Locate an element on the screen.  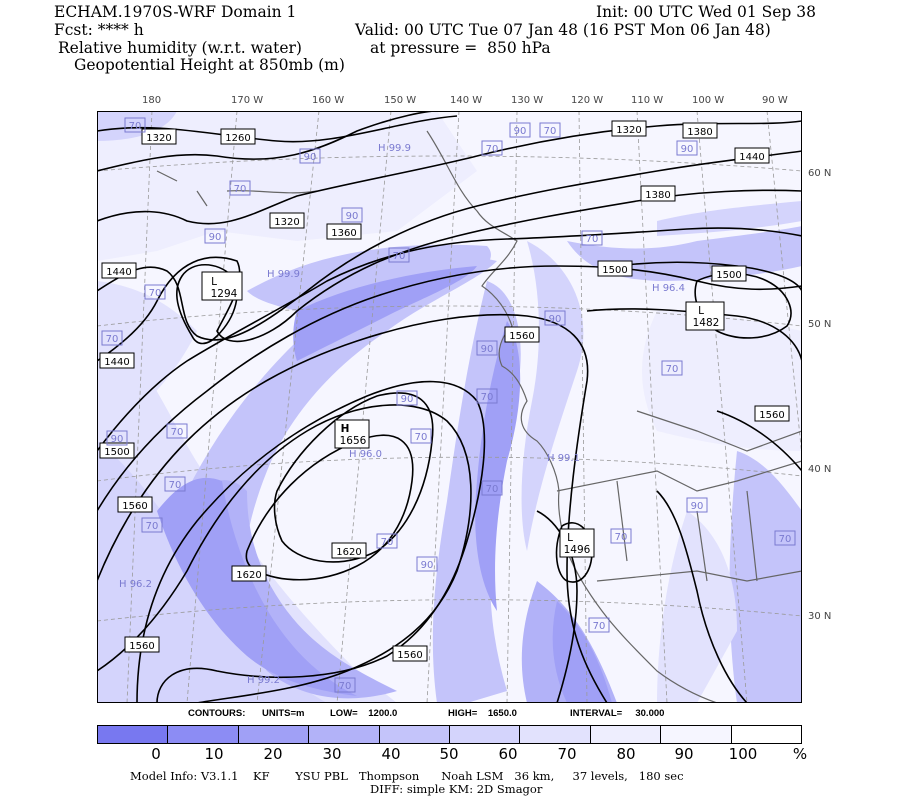
lon-label: 130 W is located at coordinates (527, 100).